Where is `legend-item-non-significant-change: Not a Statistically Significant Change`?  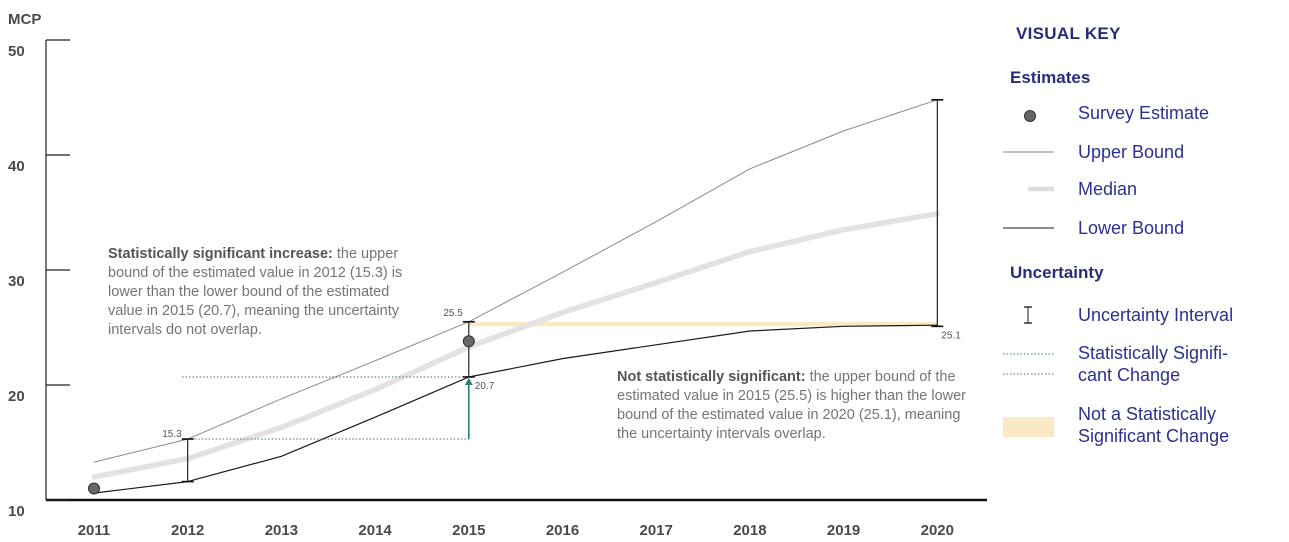 legend-item-non-significant-change: Not a Statistically Significant Change is located at coordinates (1144, 425).